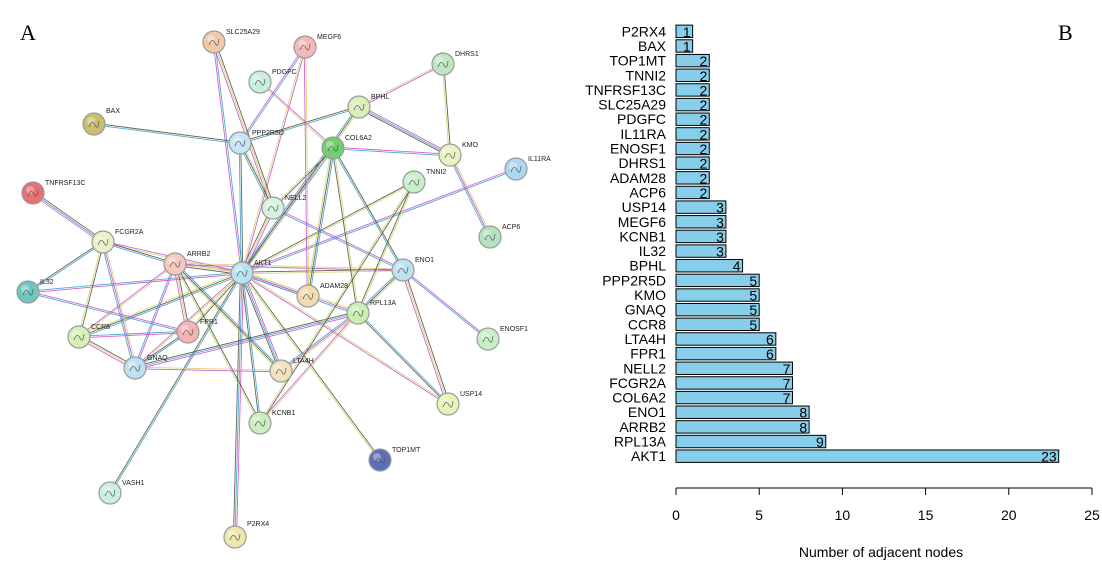  I want to click on category-label: NELL2, so click(644, 368).